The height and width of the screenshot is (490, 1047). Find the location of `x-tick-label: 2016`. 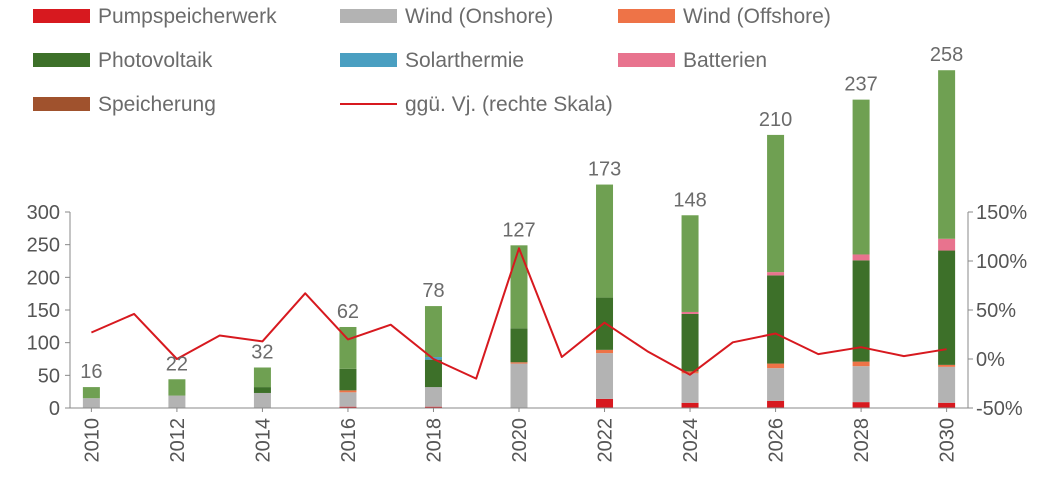

x-tick-label: 2016 is located at coordinates (349, 440).